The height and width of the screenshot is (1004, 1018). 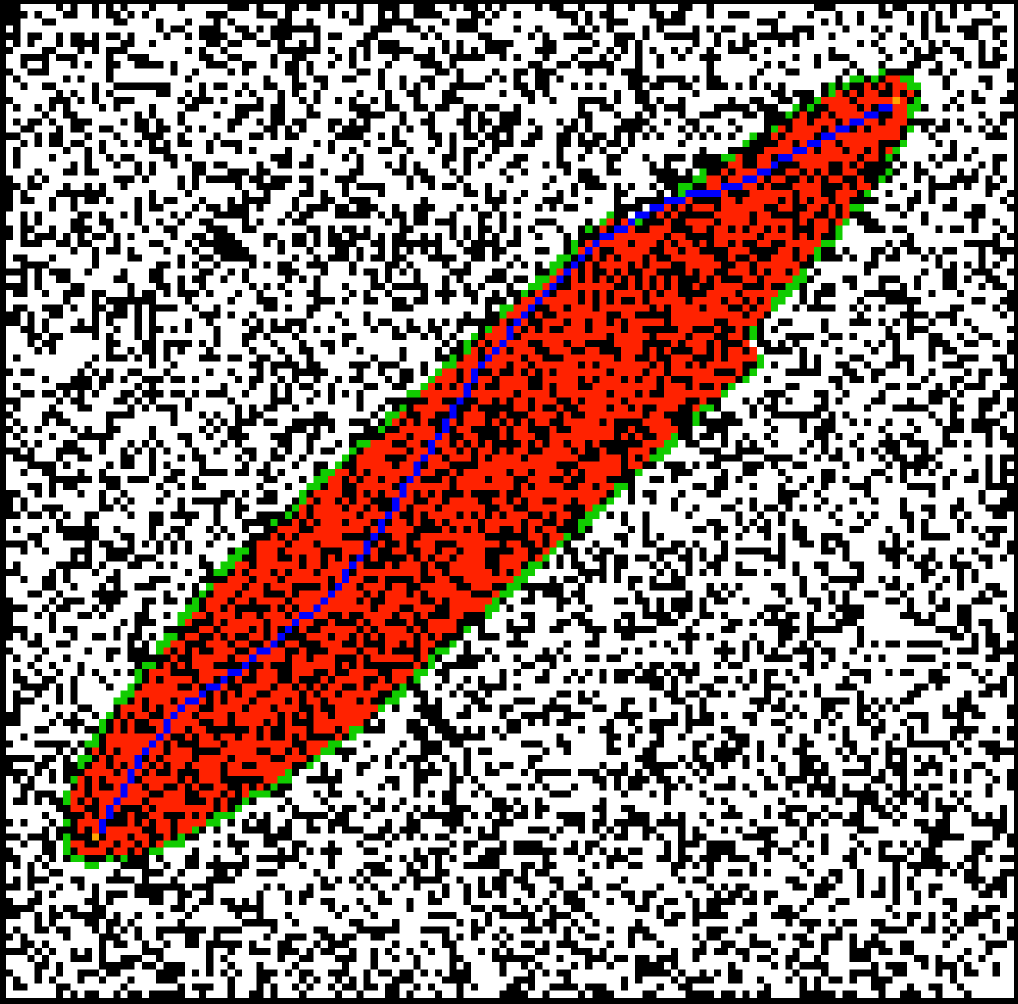 I want to click on start-cell-marker, so click(x=95, y=837).